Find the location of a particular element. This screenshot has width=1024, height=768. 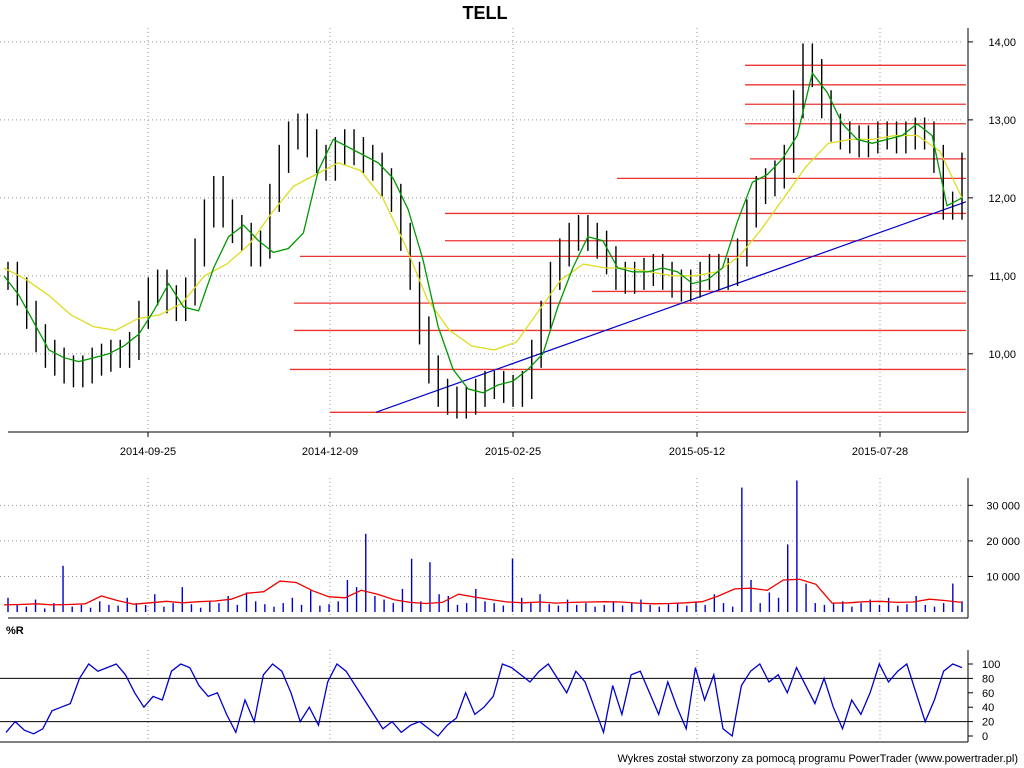

volume-y-tick-label: 30 000 is located at coordinates (1003, 506).